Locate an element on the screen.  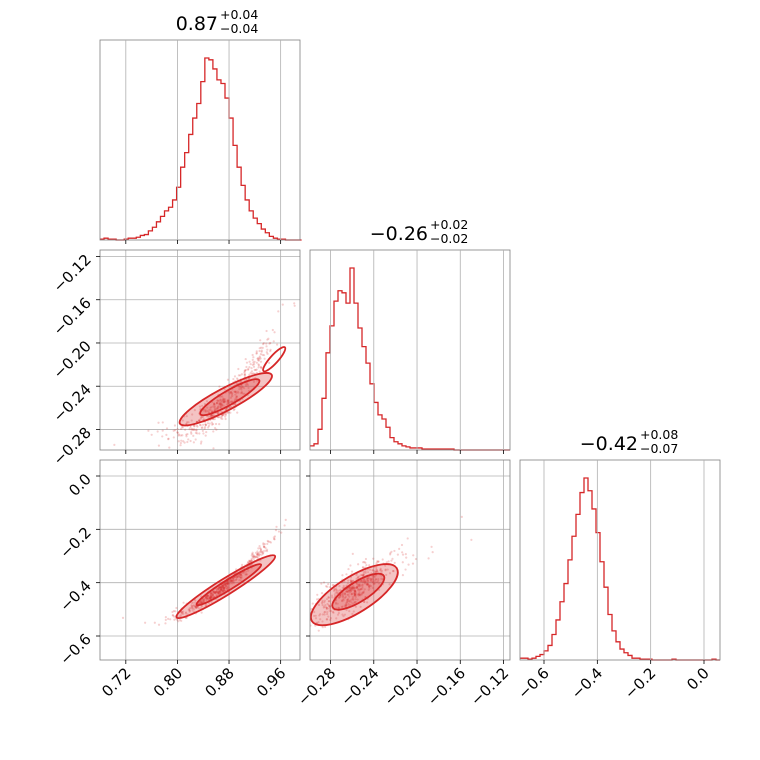
x-tick-label-1-2: −0.20 is located at coordinates (403, 686).